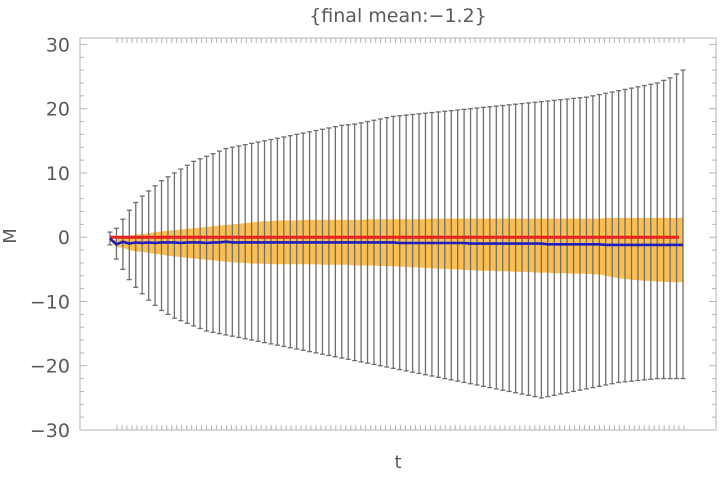 The height and width of the screenshot is (481, 720). I want to click on mean-line, so click(396, 242).